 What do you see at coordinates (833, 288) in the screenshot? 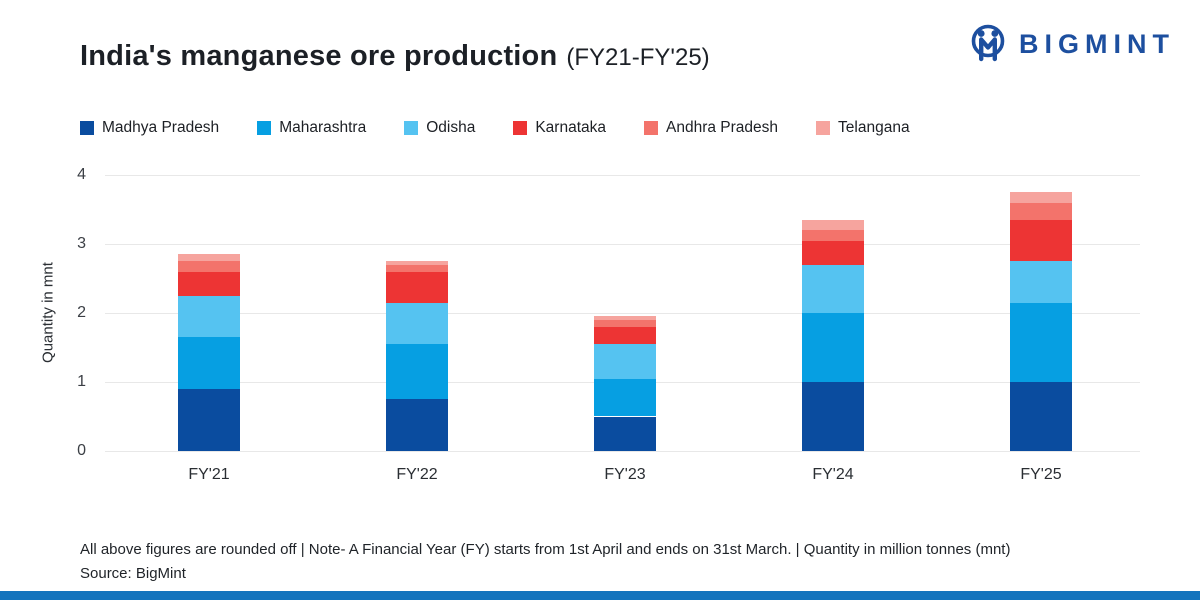
I see `bar-segment-odisha-FY24` at bounding box center [833, 288].